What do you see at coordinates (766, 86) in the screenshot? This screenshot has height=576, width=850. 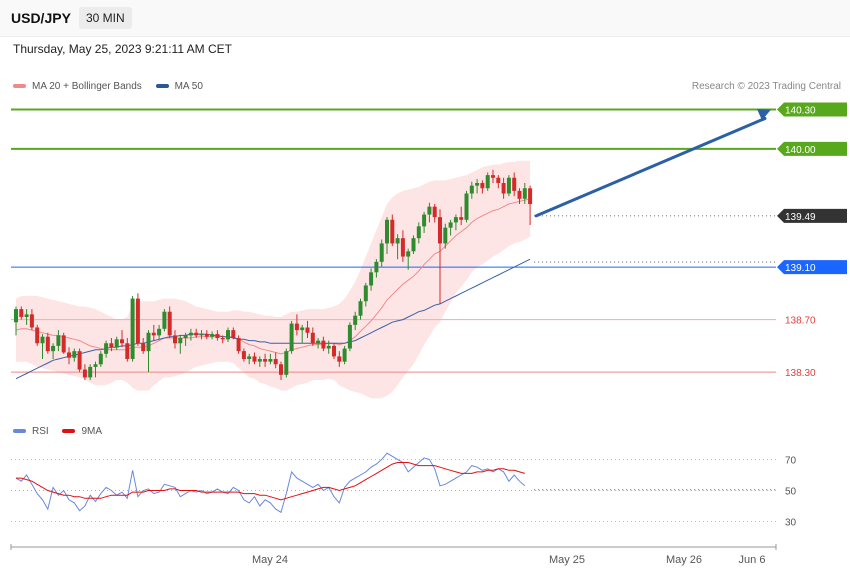 I see `credit-text: Research © 2023 Trading Central` at bounding box center [766, 86].